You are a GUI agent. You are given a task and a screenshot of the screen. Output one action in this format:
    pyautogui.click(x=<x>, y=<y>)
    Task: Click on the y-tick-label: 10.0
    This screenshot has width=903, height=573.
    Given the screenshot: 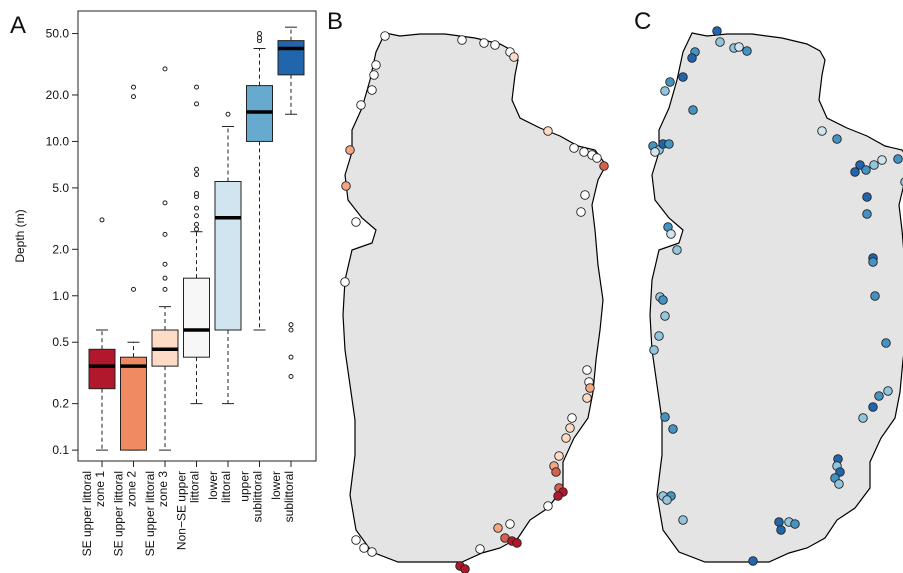 What is the action you would take?
    pyautogui.click(x=58, y=141)
    